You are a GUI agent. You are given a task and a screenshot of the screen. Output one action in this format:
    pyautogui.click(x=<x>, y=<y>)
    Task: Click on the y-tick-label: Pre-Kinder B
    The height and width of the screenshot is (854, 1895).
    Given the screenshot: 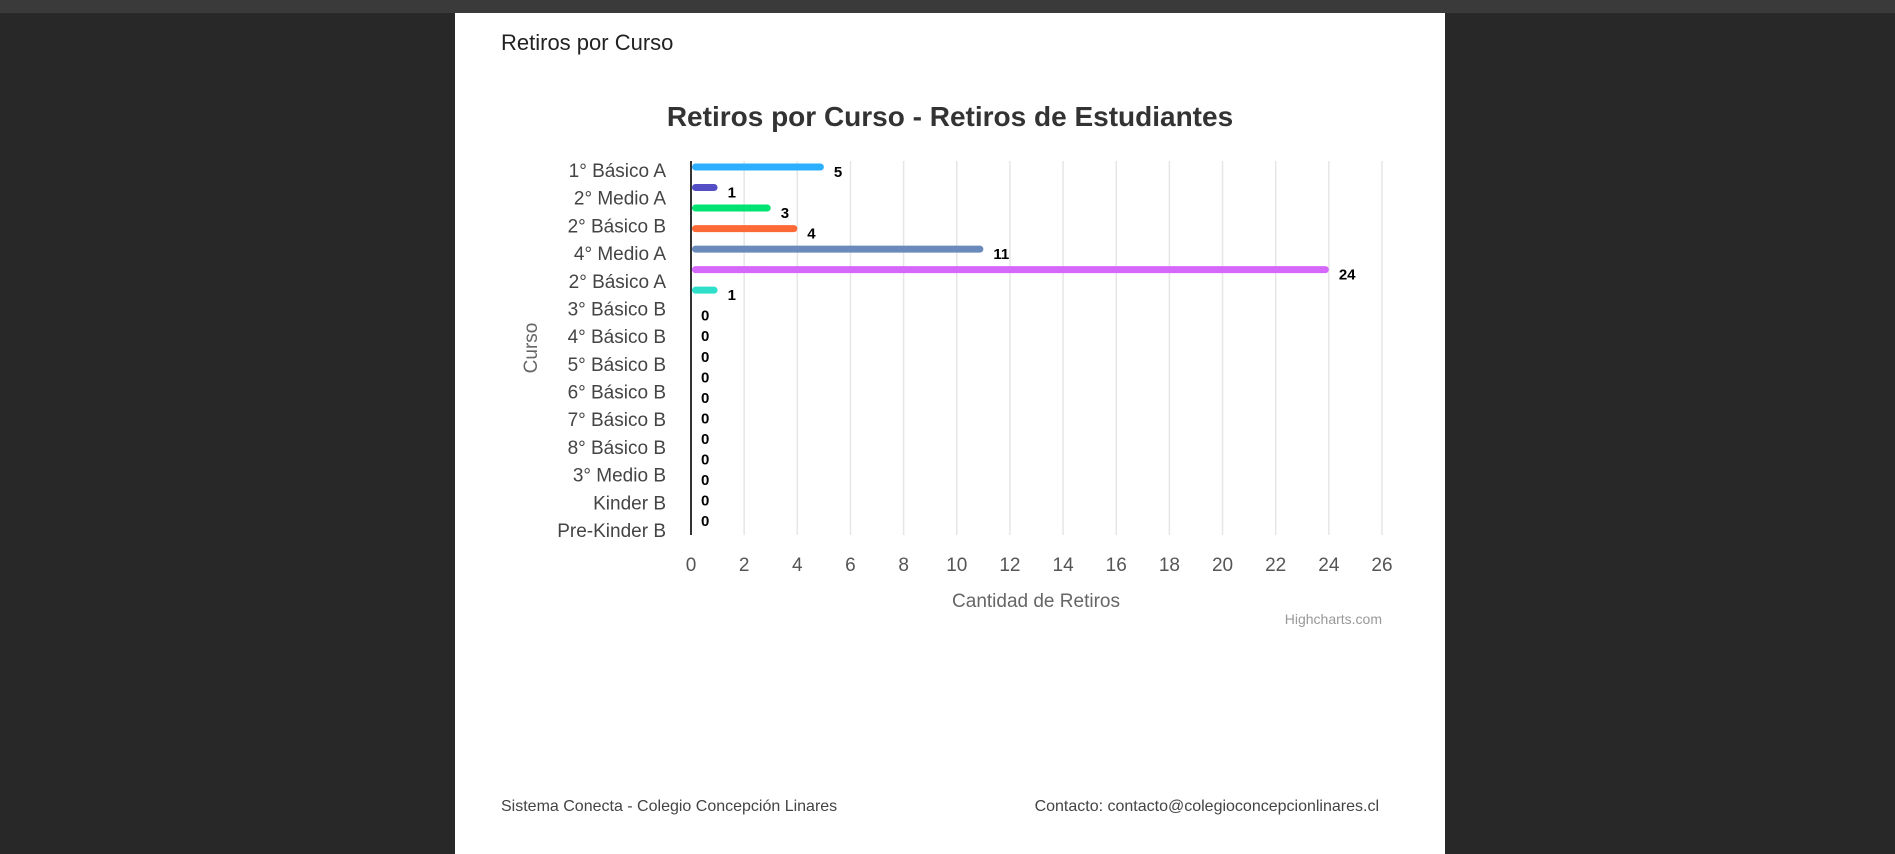 What is the action you would take?
    pyautogui.click(x=611, y=531)
    